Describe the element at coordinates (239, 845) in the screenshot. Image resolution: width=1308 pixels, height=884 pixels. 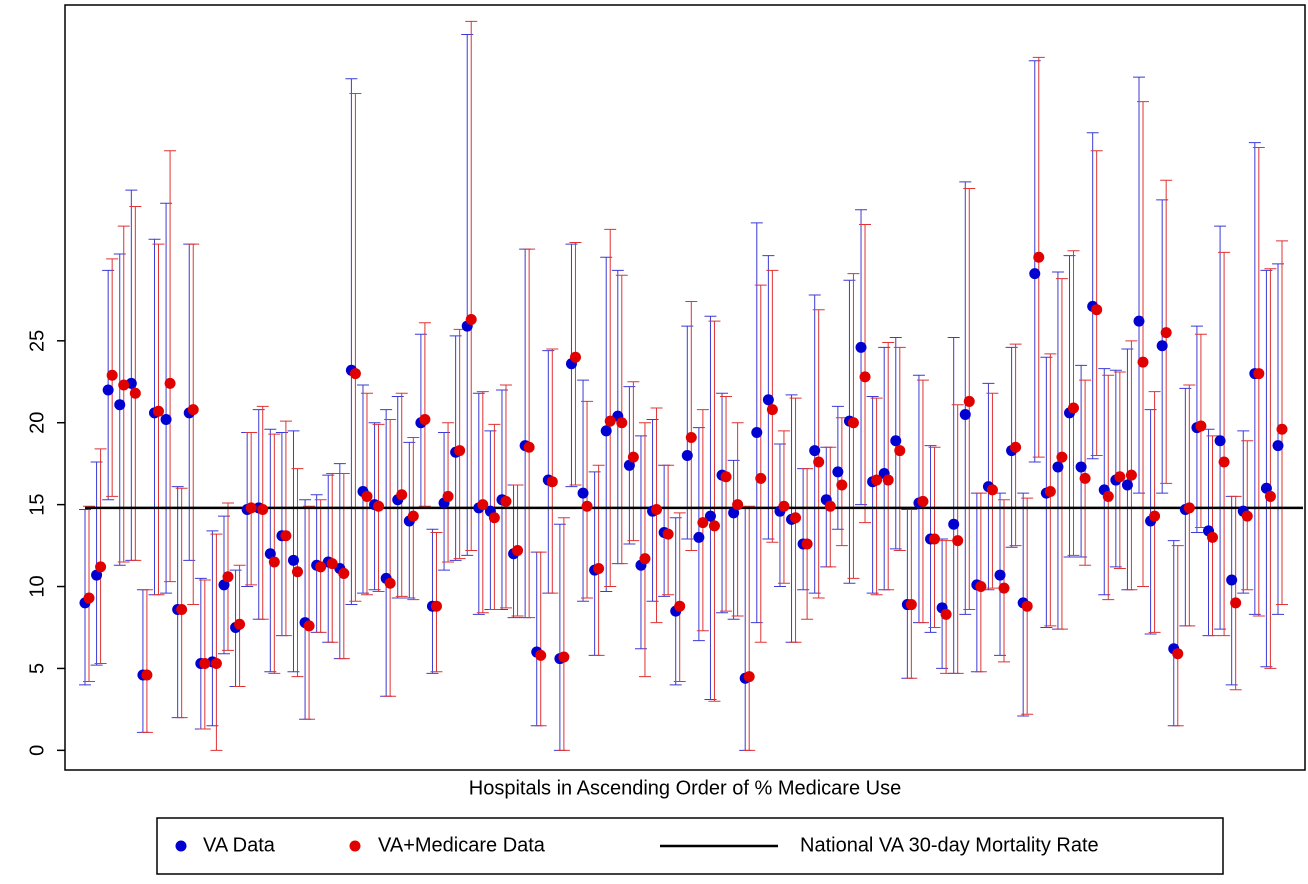
I see `legend-label: VA Data` at that location.